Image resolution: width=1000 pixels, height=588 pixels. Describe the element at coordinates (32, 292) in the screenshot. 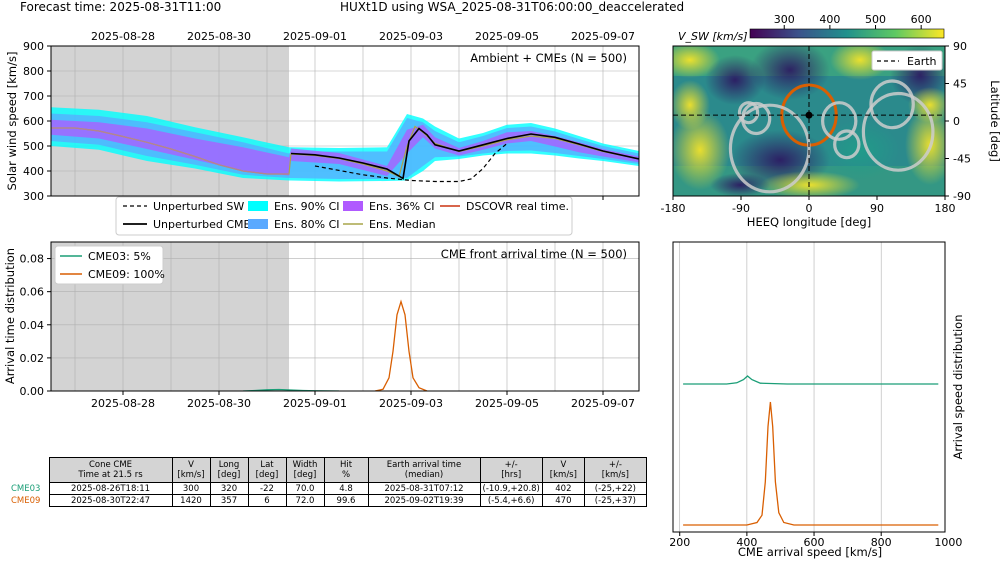

I see `at-y-tick-label: 0.06` at that location.